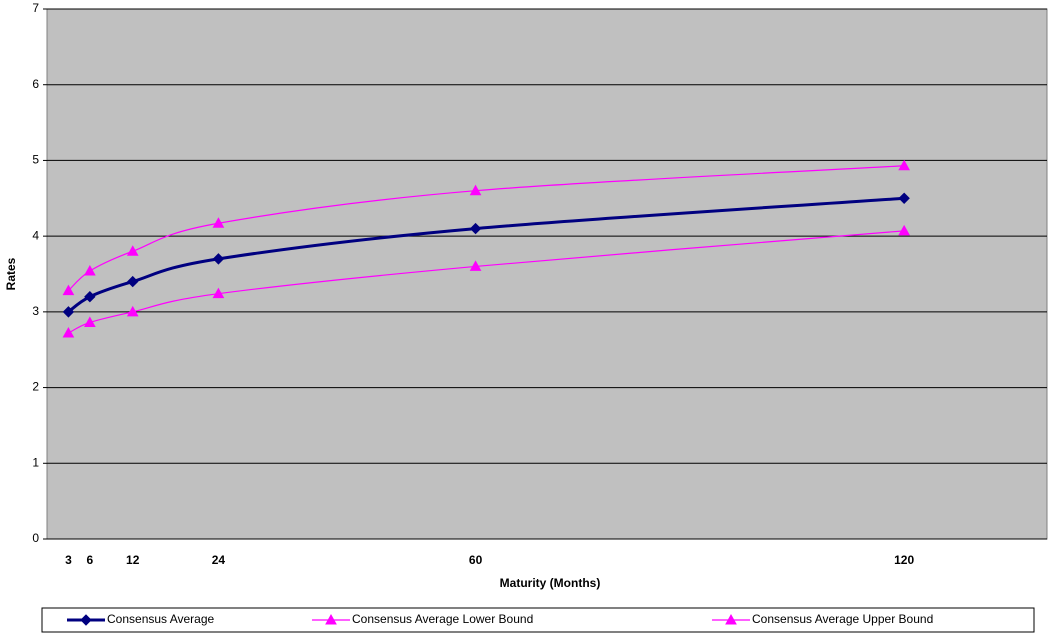 This screenshot has height=634, width=1048. What do you see at coordinates (161, 619) in the screenshot?
I see `legend-label: Consensus Average` at bounding box center [161, 619].